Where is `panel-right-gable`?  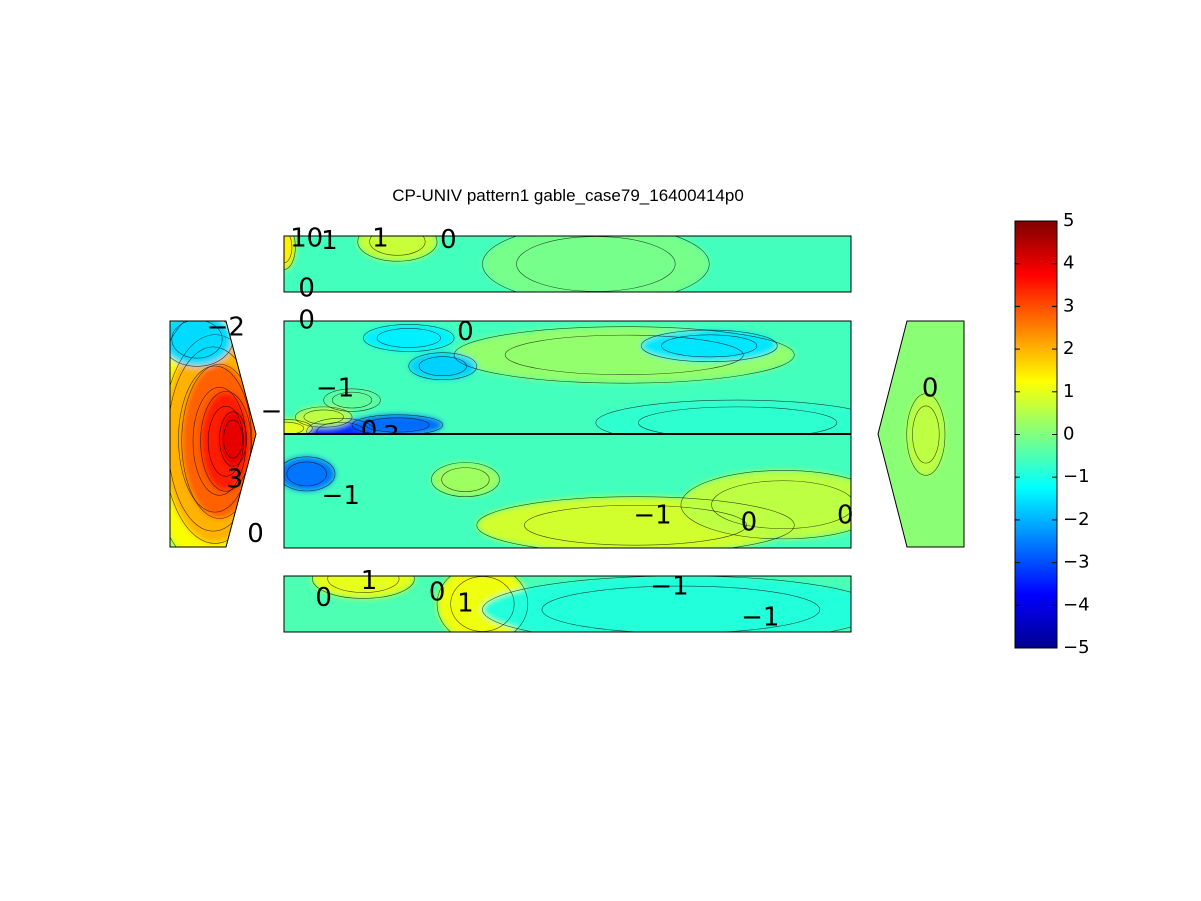 panel-right-gable is located at coordinates (921, 434).